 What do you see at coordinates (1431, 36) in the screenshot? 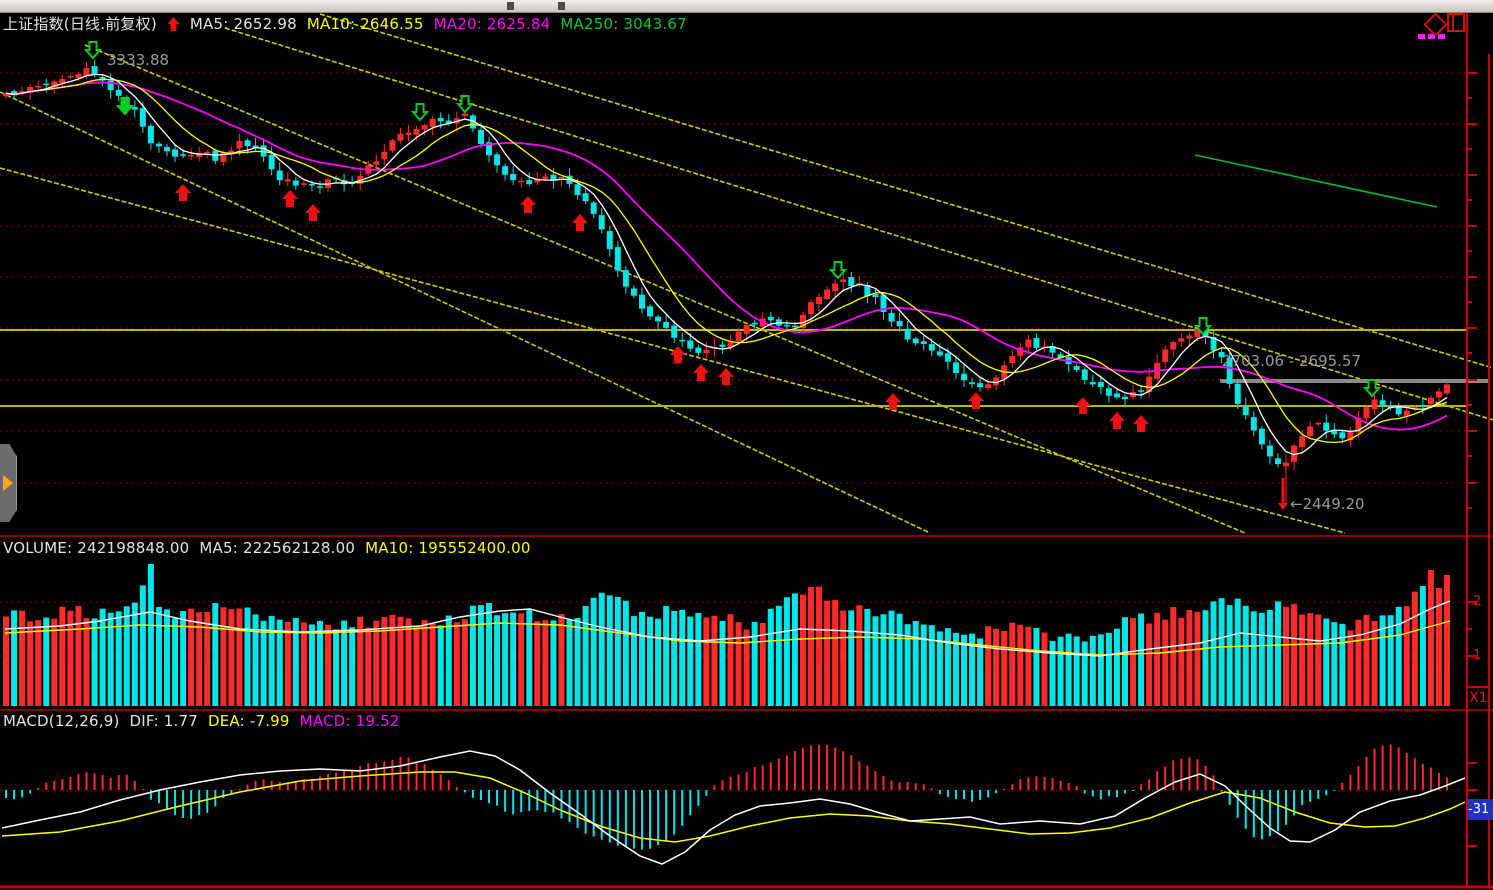
I see `dots-menu-icon` at bounding box center [1431, 36].